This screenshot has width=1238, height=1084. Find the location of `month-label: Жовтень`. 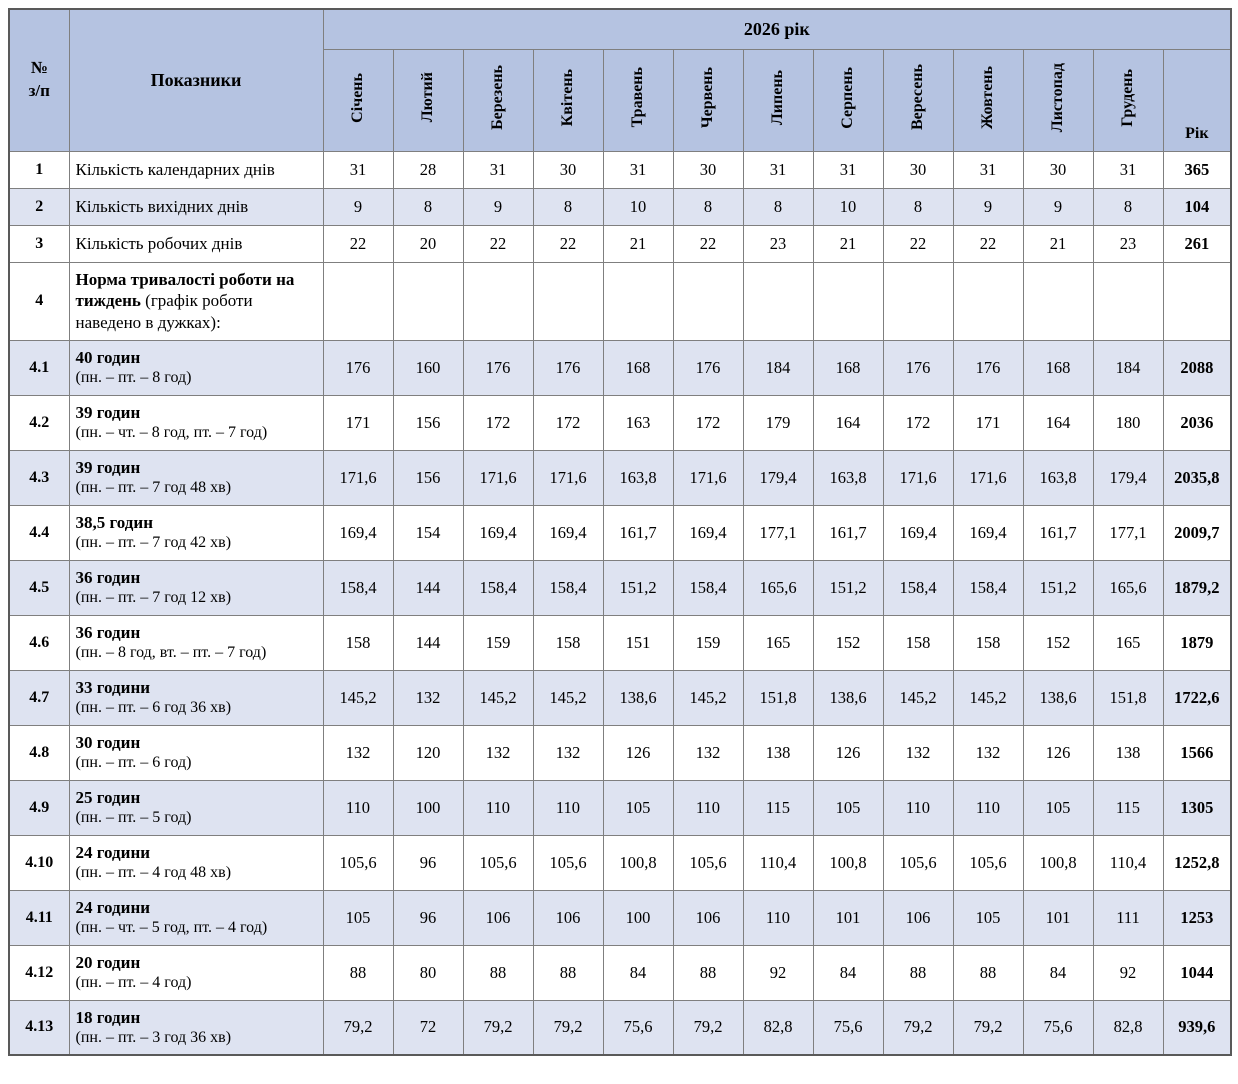

month-label: Жовтень is located at coordinates (987, 97).